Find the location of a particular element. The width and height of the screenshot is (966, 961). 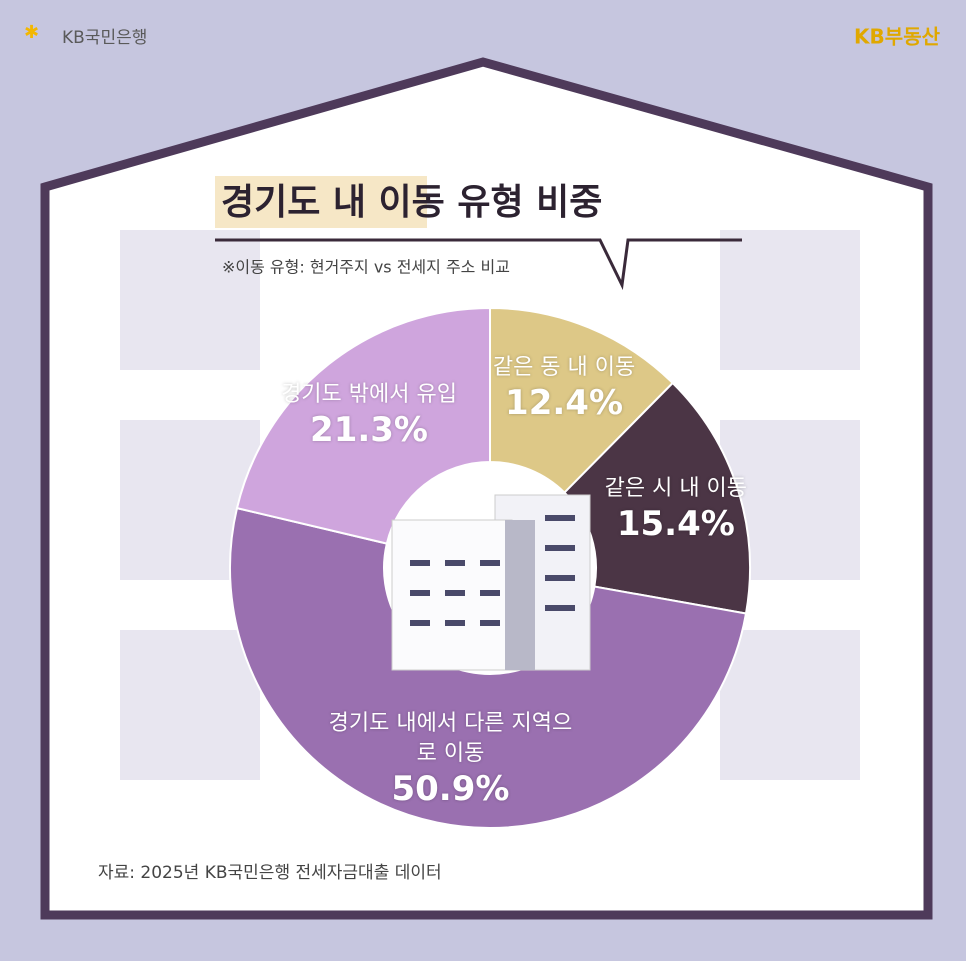

slice-label: 경기도 밖에서 유입 21.3% is located at coordinates (369, 415).